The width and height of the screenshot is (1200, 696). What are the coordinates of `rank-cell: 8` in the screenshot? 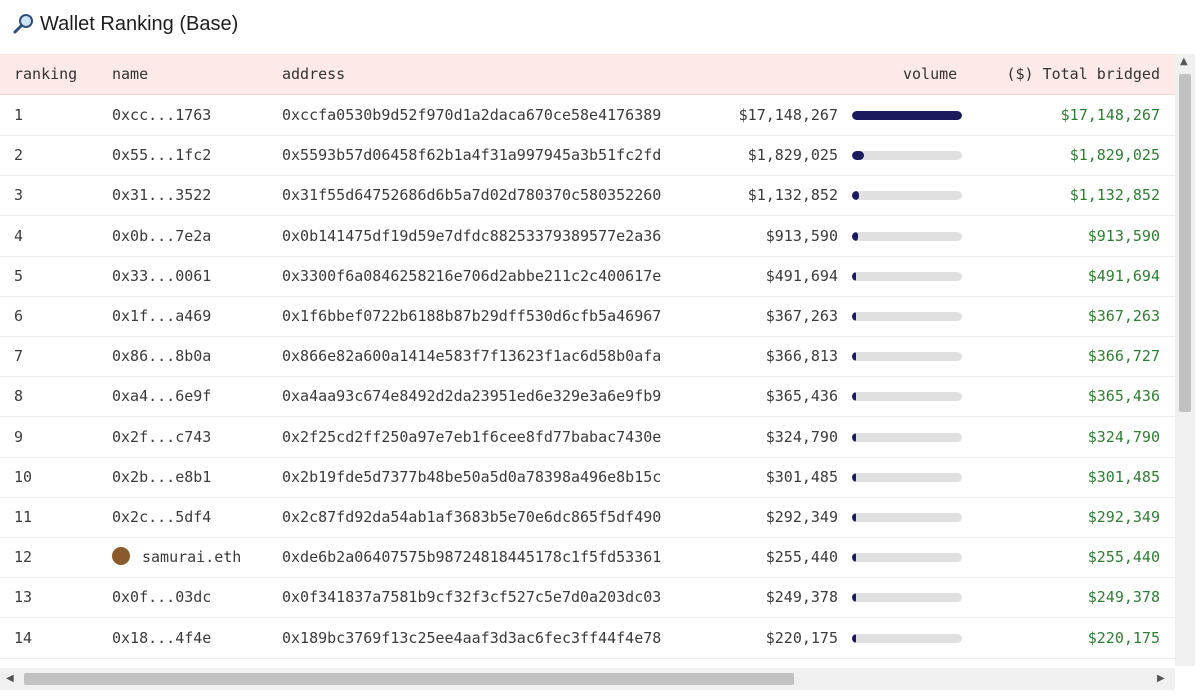 It's located at (19, 396).